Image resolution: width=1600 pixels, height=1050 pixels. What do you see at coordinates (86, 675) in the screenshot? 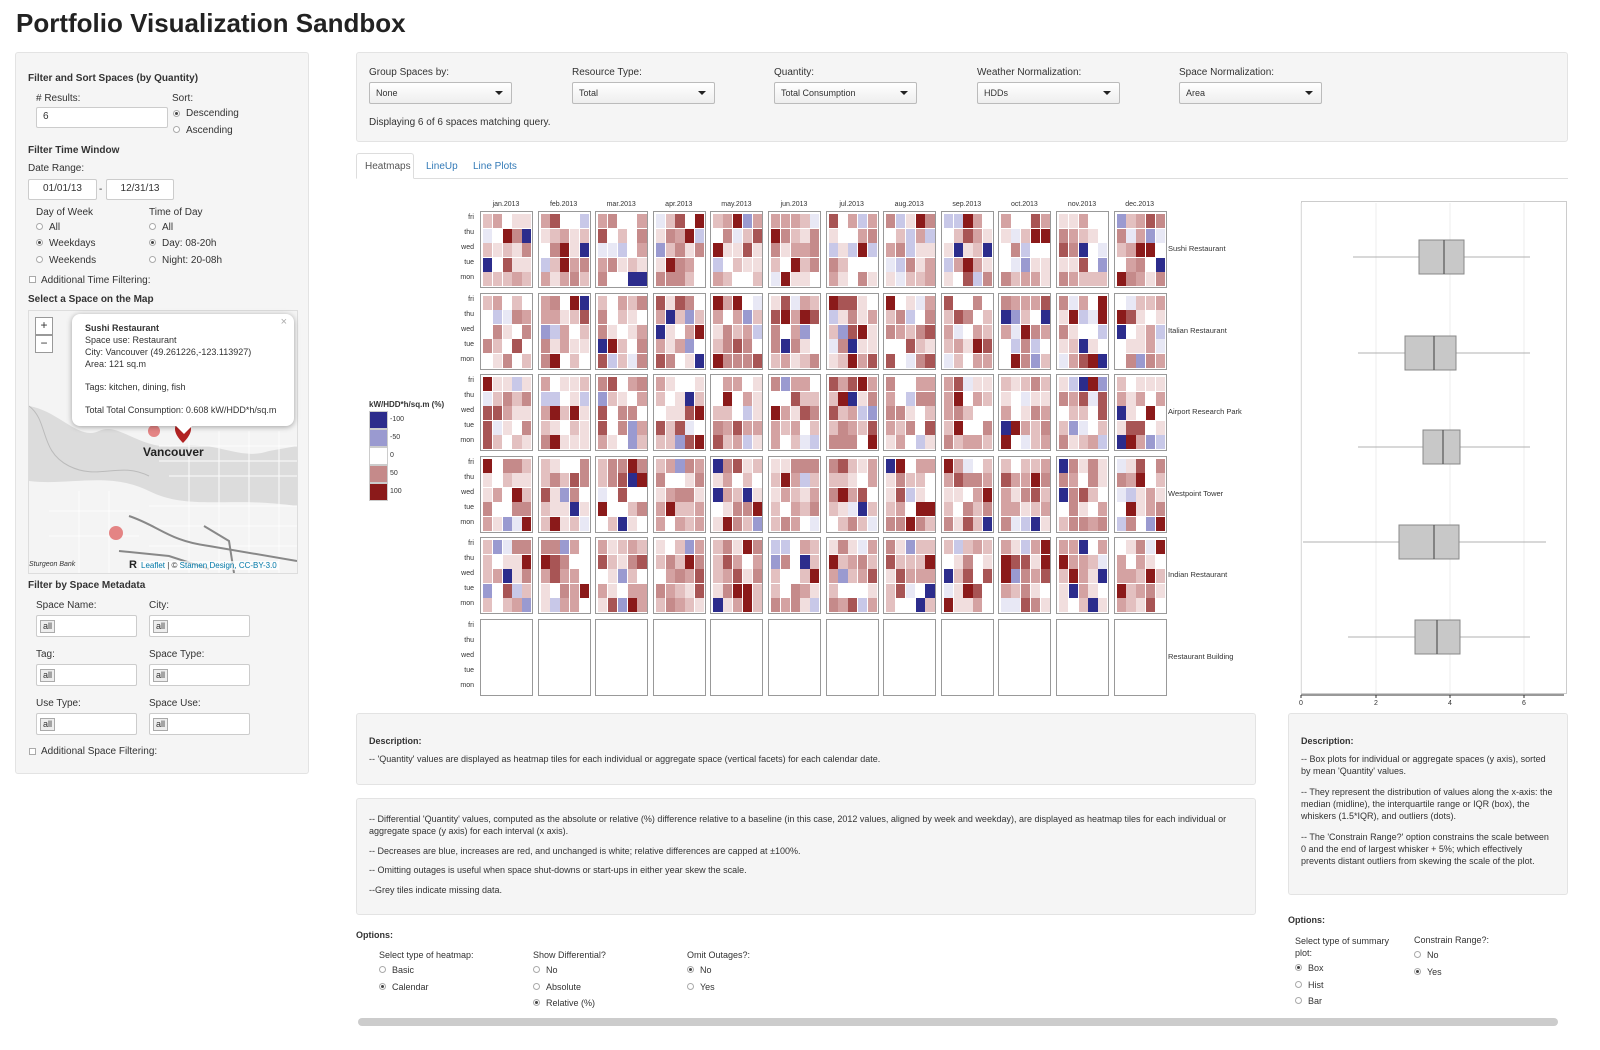
I see `tag-input: all` at bounding box center [86, 675].